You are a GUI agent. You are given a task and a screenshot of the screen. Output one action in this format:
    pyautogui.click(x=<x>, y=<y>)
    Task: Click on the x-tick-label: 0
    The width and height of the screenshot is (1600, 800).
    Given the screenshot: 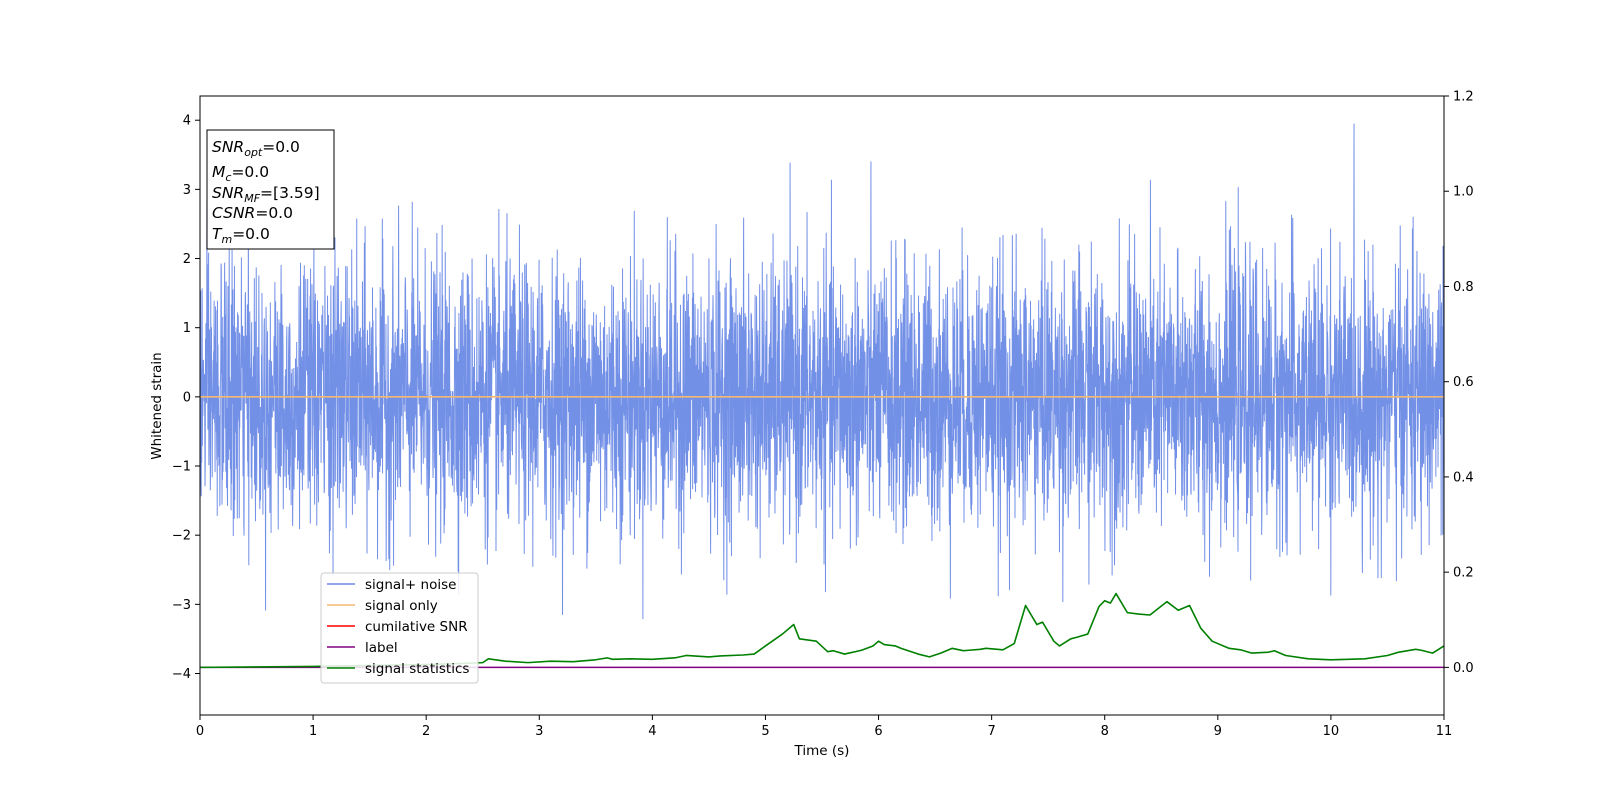 What is the action you would take?
    pyautogui.click(x=200, y=731)
    